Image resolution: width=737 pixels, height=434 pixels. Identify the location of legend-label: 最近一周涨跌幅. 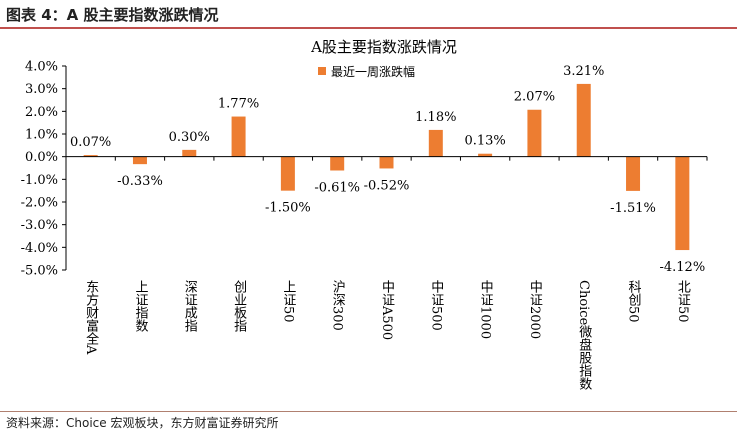
(373, 71).